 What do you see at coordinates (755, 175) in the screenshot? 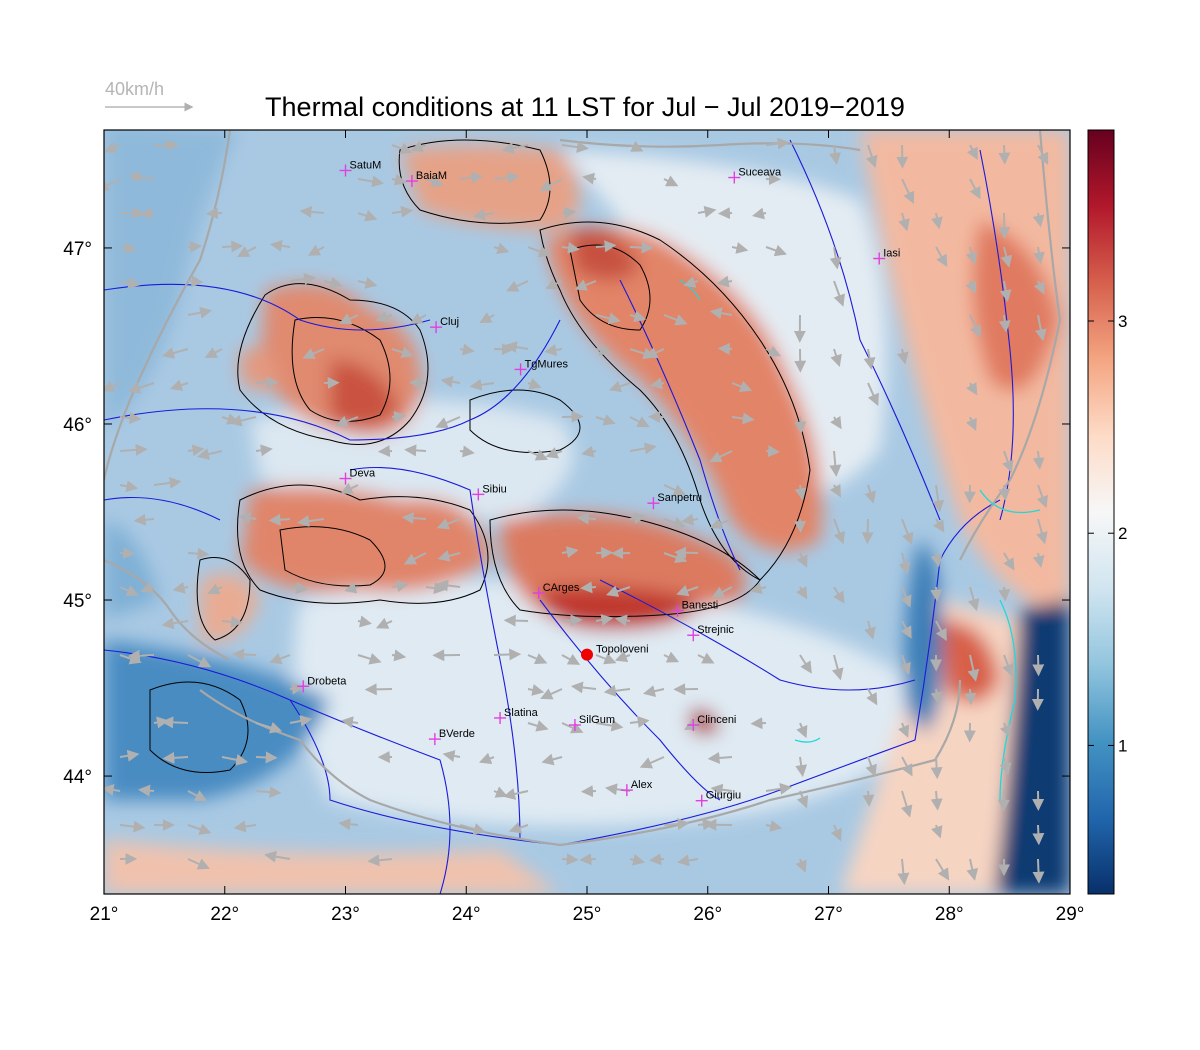
I see `city-suceava: Suceava` at bounding box center [755, 175].